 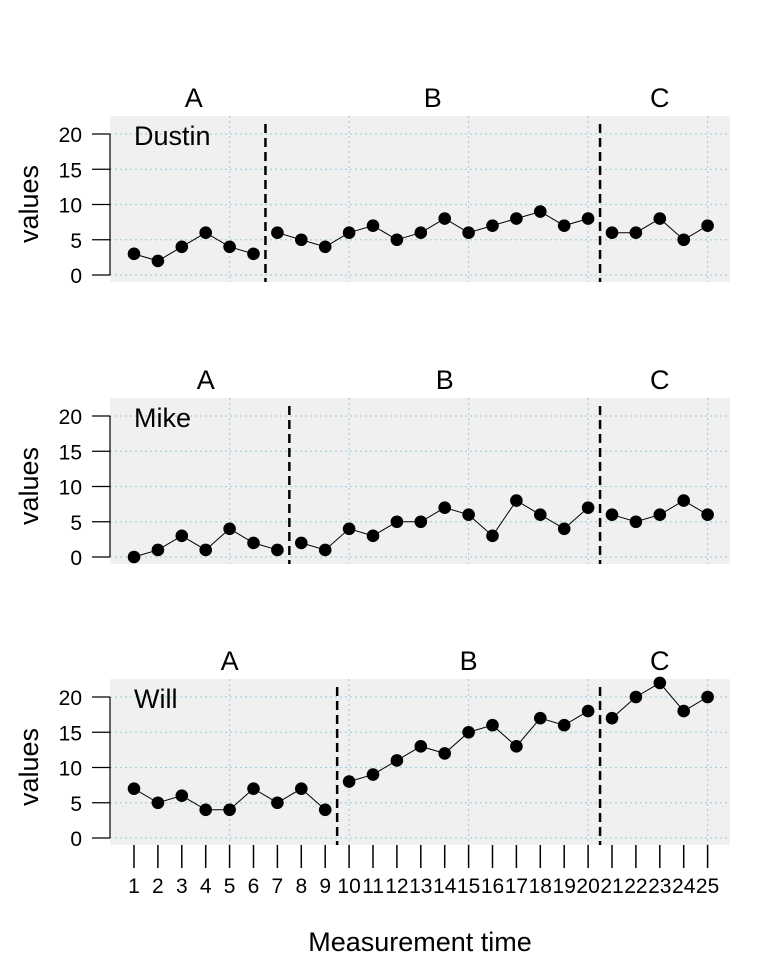 I want to click on x-tick-label: 4, so click(x=206, y=886).